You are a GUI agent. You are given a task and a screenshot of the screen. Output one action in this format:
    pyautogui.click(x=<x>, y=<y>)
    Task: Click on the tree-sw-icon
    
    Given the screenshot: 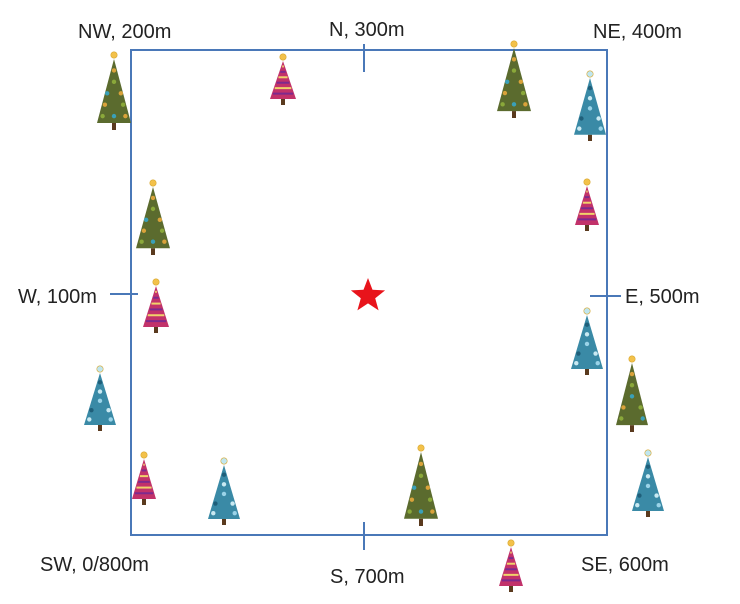 What is the action you would take?
    pyautogui.click(x=144, y=478)
    